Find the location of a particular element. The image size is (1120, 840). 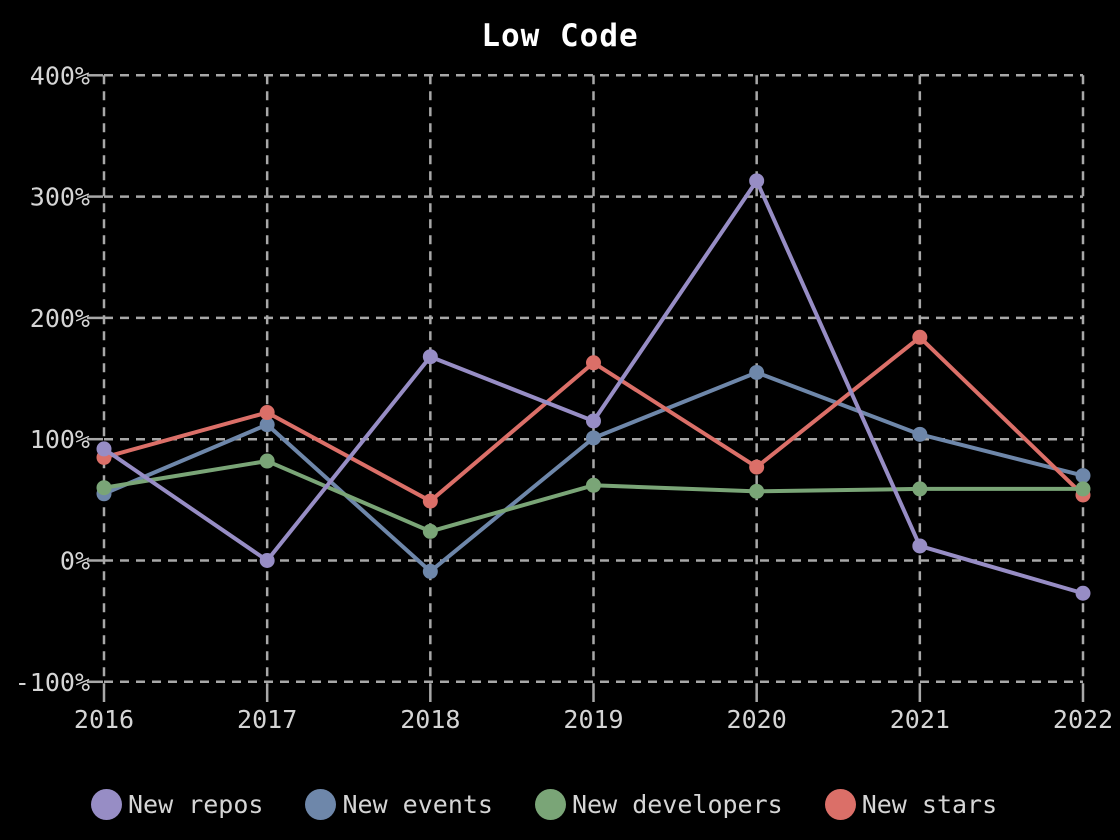

chart-title: Low Code is located at coordinates (560, 36).